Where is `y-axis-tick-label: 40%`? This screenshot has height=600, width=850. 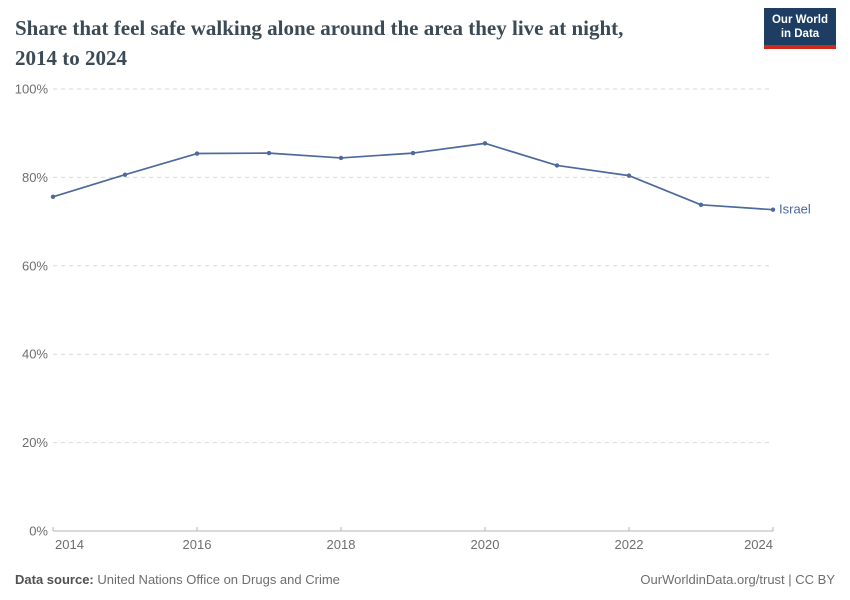 y-axis-tick-label: 40% is located at coordinates (35, 354).